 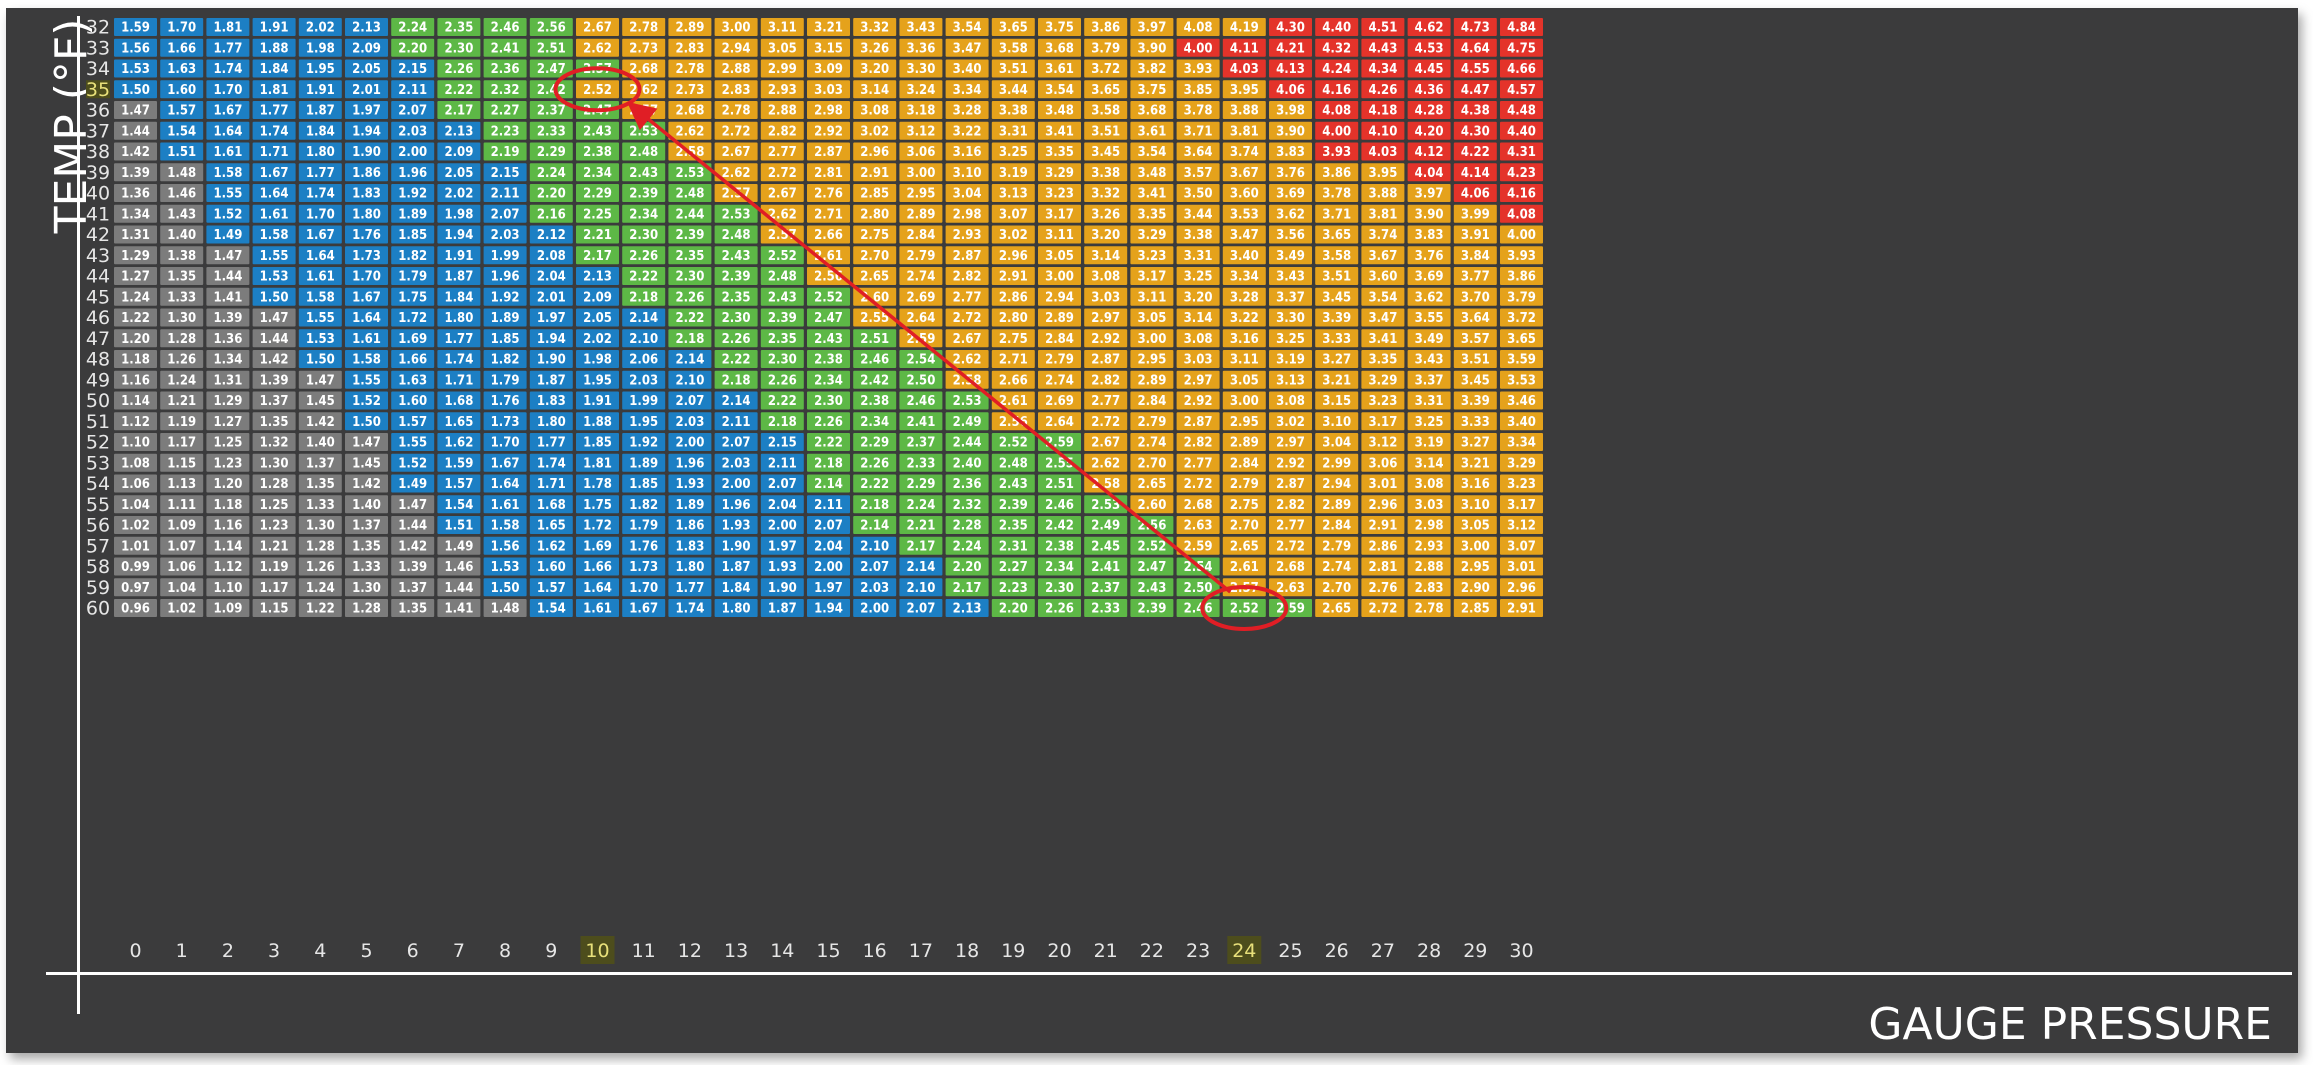 What do you see at coordinates (551, 401) in the screenshot?
I see `cell-value-label: 1.83` at bounding box center [551, 401].